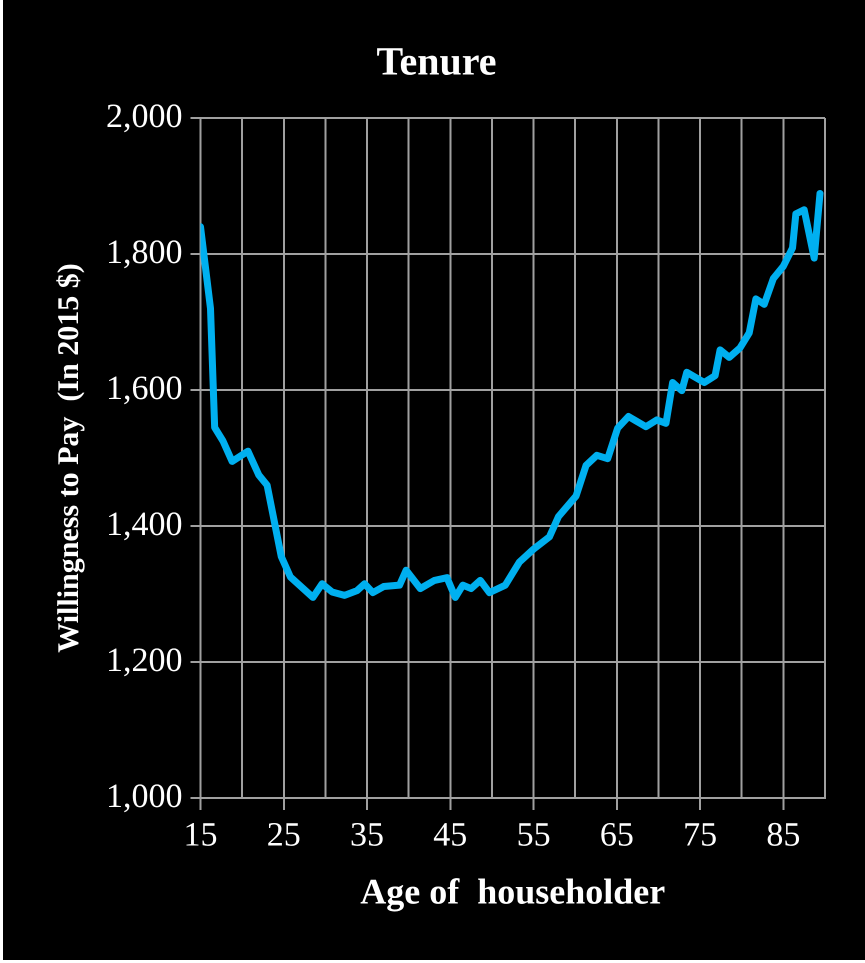 The width and height of the screenshot is (865, 963). What do you see at coordinates (144, 388) in the screenshot?
I see `y-tick-label: 1,600` at bounding box center [144, 388].